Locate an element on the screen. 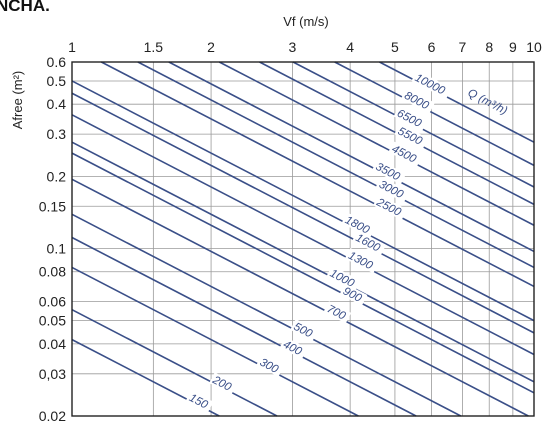  q-label-10000: 10000 is located at coordinates (430, 85).